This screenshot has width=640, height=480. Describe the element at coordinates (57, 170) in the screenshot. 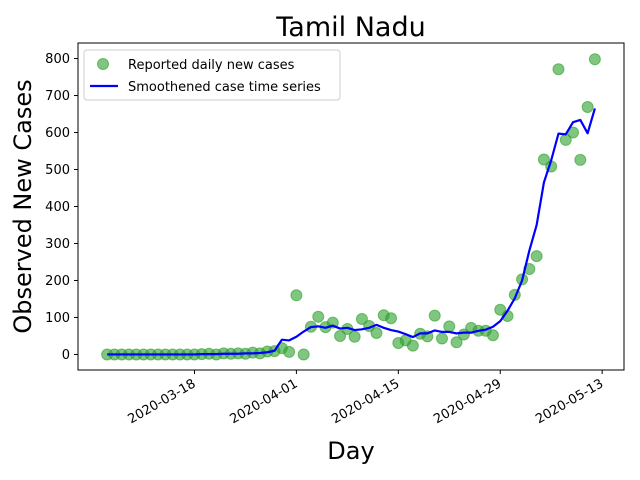

I see `y-tick-label: 500` at that location.